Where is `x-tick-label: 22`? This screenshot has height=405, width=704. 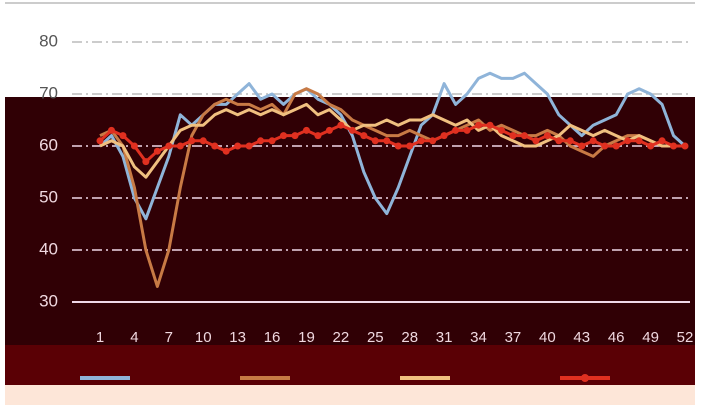 x-tick-label: 22 is located at coordinates (341, 337).